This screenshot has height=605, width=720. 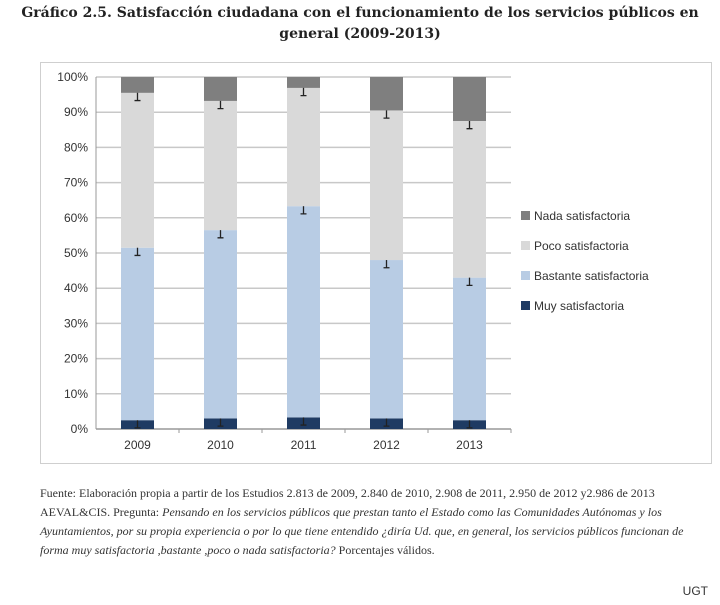 I want to click on y-tick-label: 60%, so click(x=76, y=218).